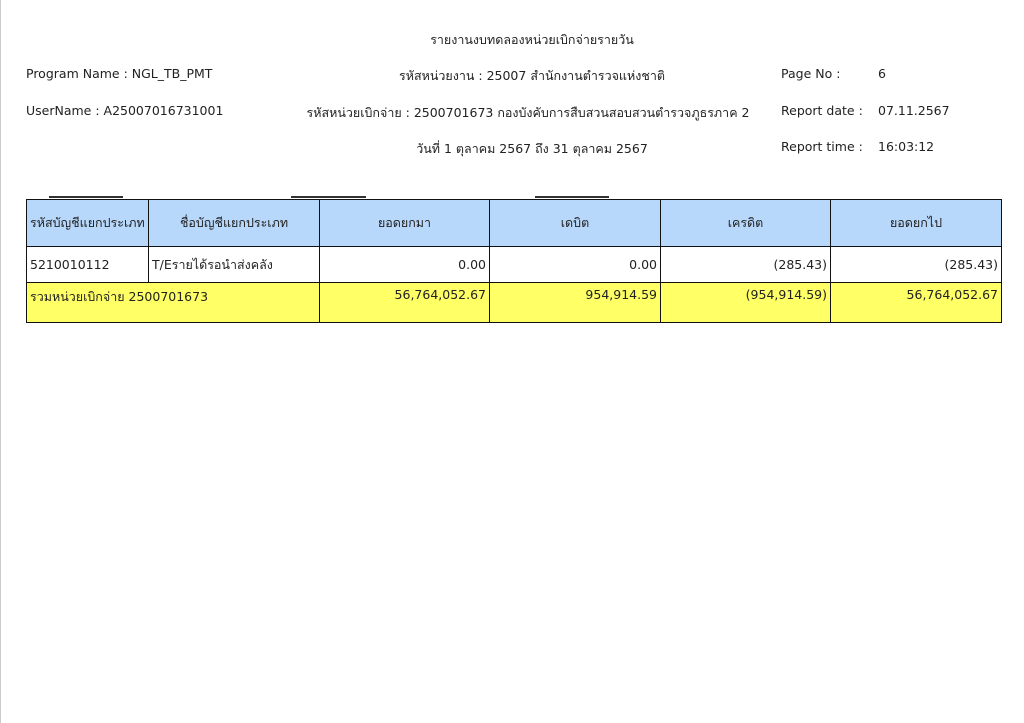 Image resolution: width=1024 pixels, height=723 pixels. Describe the element at coordinates (234, 264) in the screenshot. I see `account-name: T/Eรายได้รอนำส่งคลัง` at that location.